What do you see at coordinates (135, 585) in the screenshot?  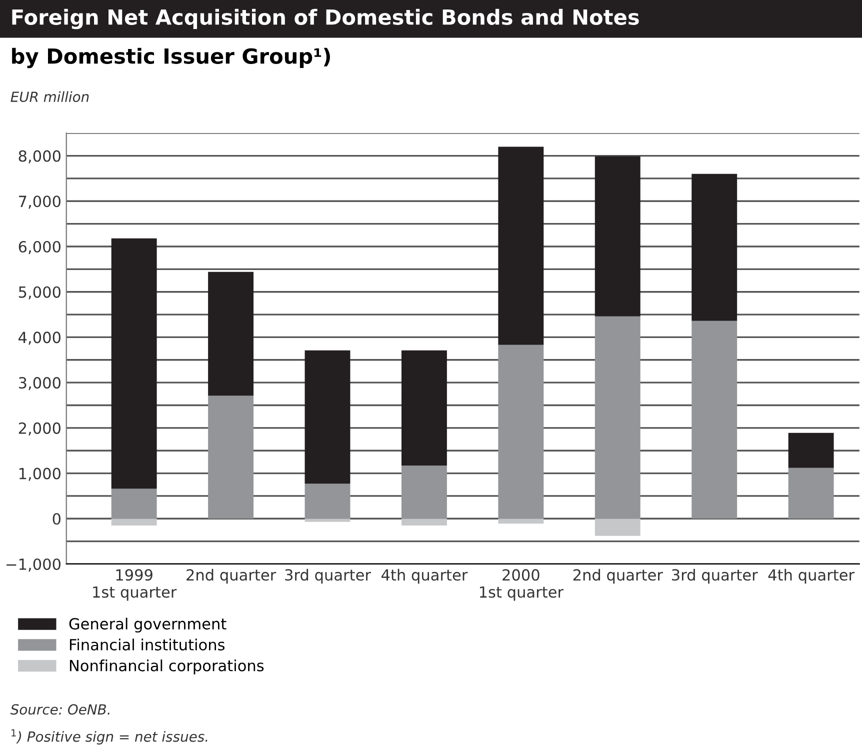 I see `x-tick-label: 1999 1st quarter` at bounding box center [135, 585].